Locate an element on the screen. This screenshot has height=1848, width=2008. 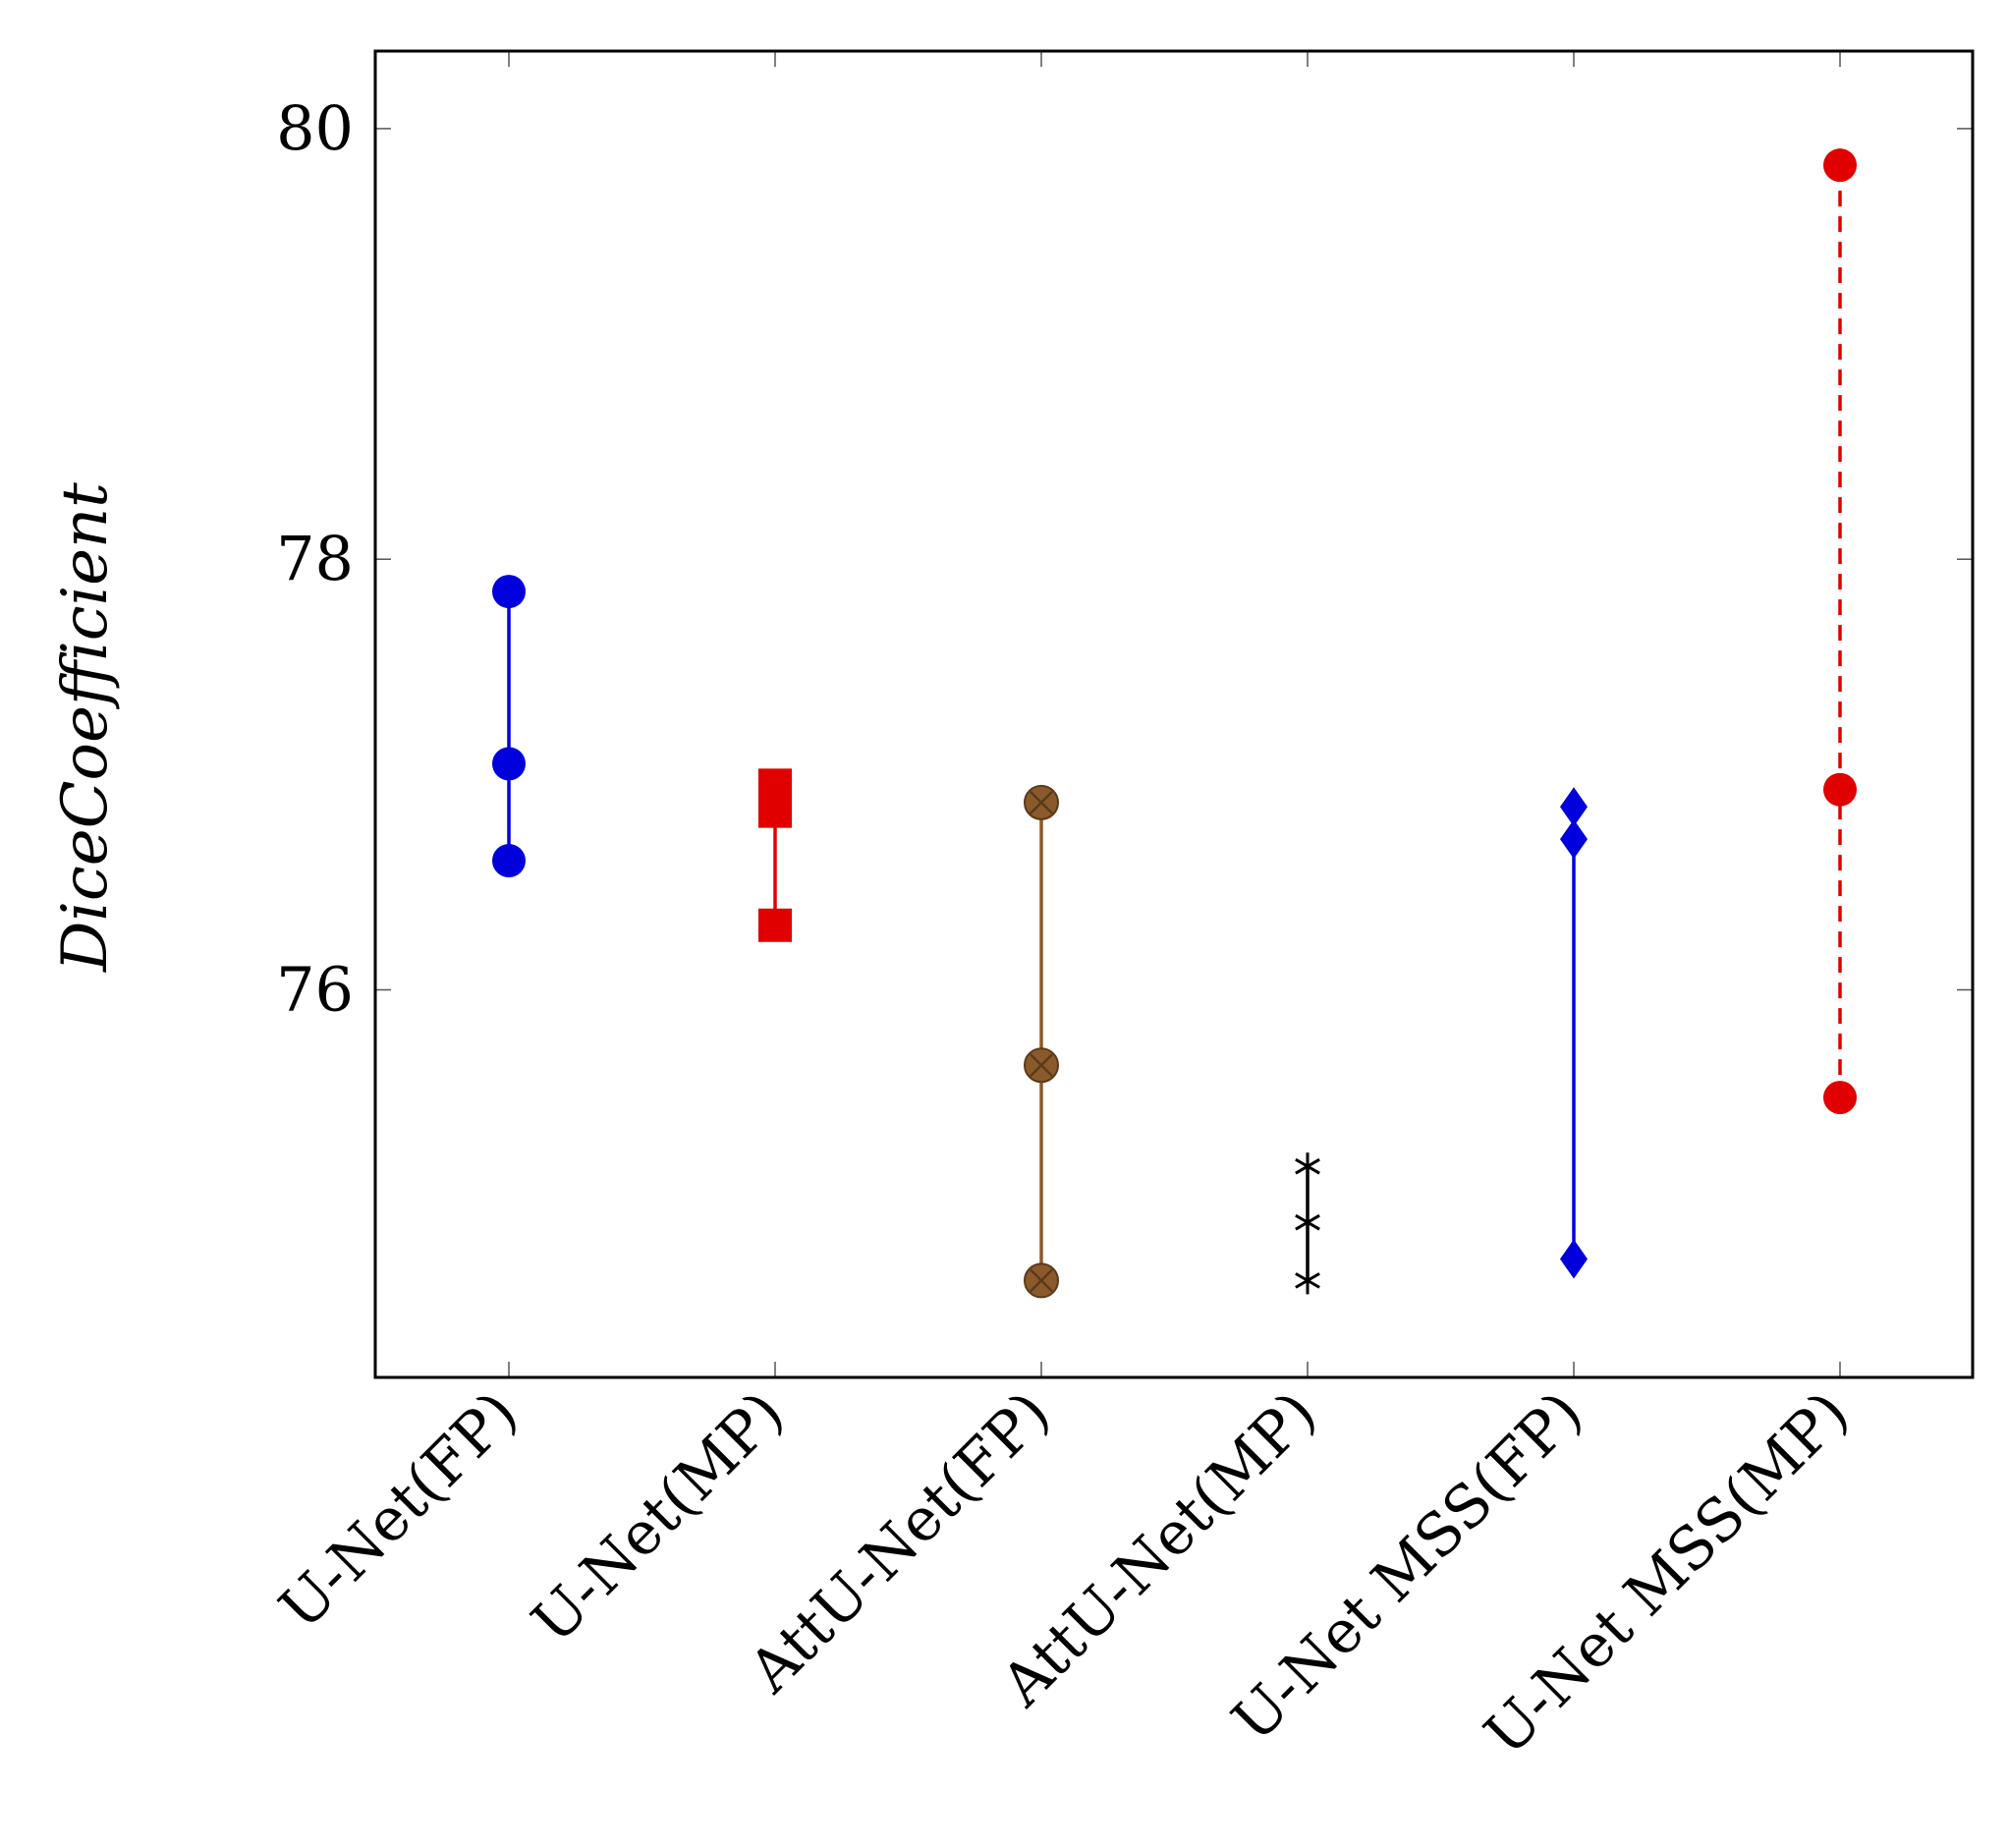
y-tick-label: 76 is located at coordinates (315, 990).